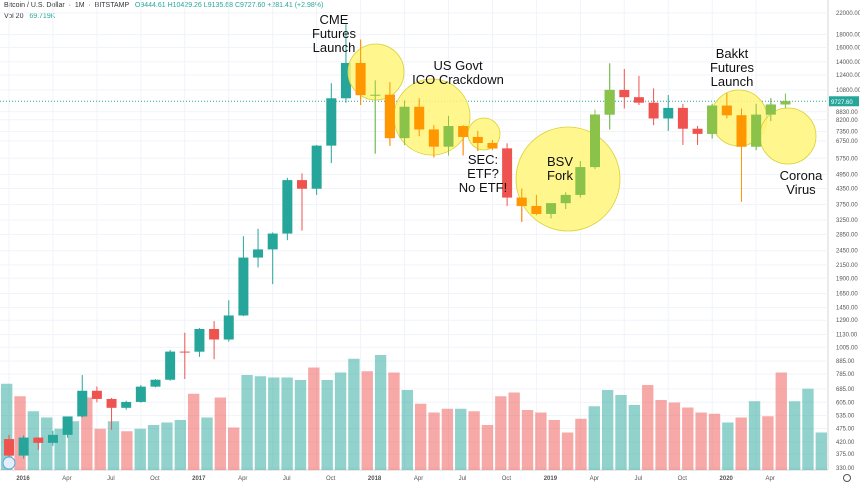 The width and height of the screenshot is (860, 484). I want to click on annotation-text: US Govt, so click(458, 65).